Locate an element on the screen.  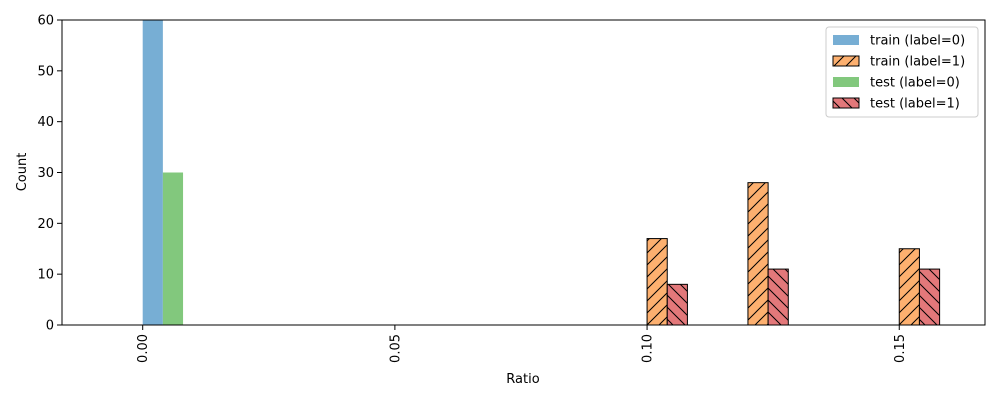
legend-entry: train (label=1) is located at coordinates (898, 62).